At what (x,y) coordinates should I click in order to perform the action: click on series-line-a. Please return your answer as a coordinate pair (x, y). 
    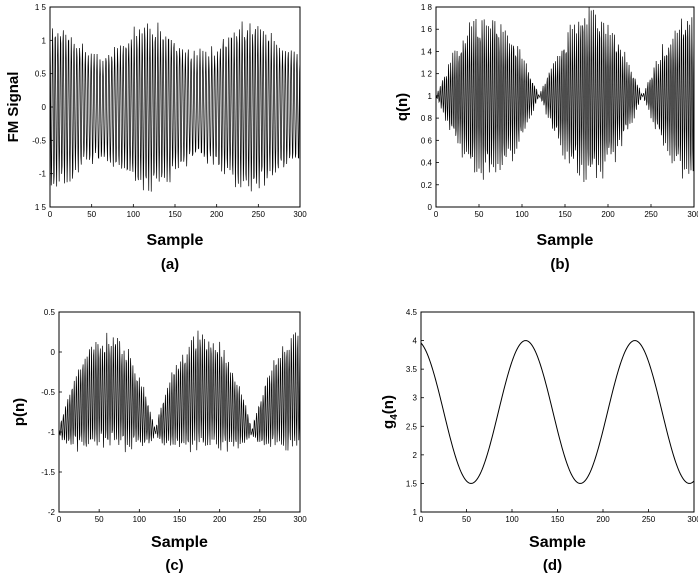
    Looking at the image, I should click on (175, 106).